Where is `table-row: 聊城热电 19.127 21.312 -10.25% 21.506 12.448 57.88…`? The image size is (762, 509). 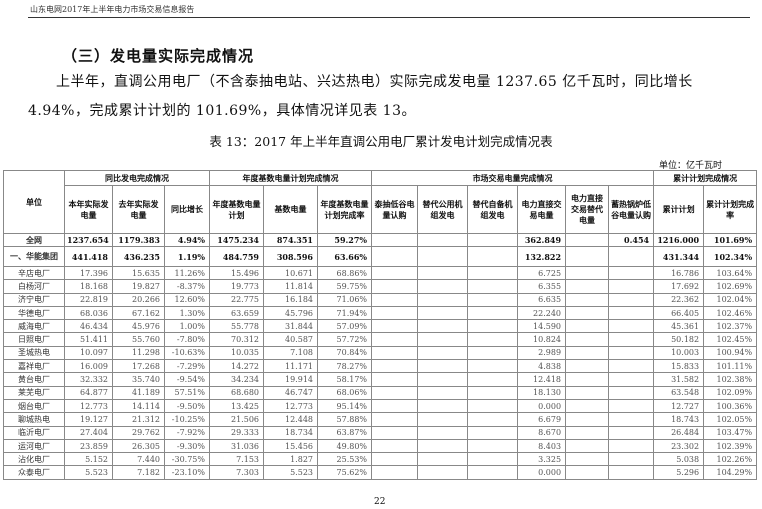
table-row: 聊城热电 19.127 21.312 -10.25% 21.506 12.448 57.88… is located at coordinates (380, 419).